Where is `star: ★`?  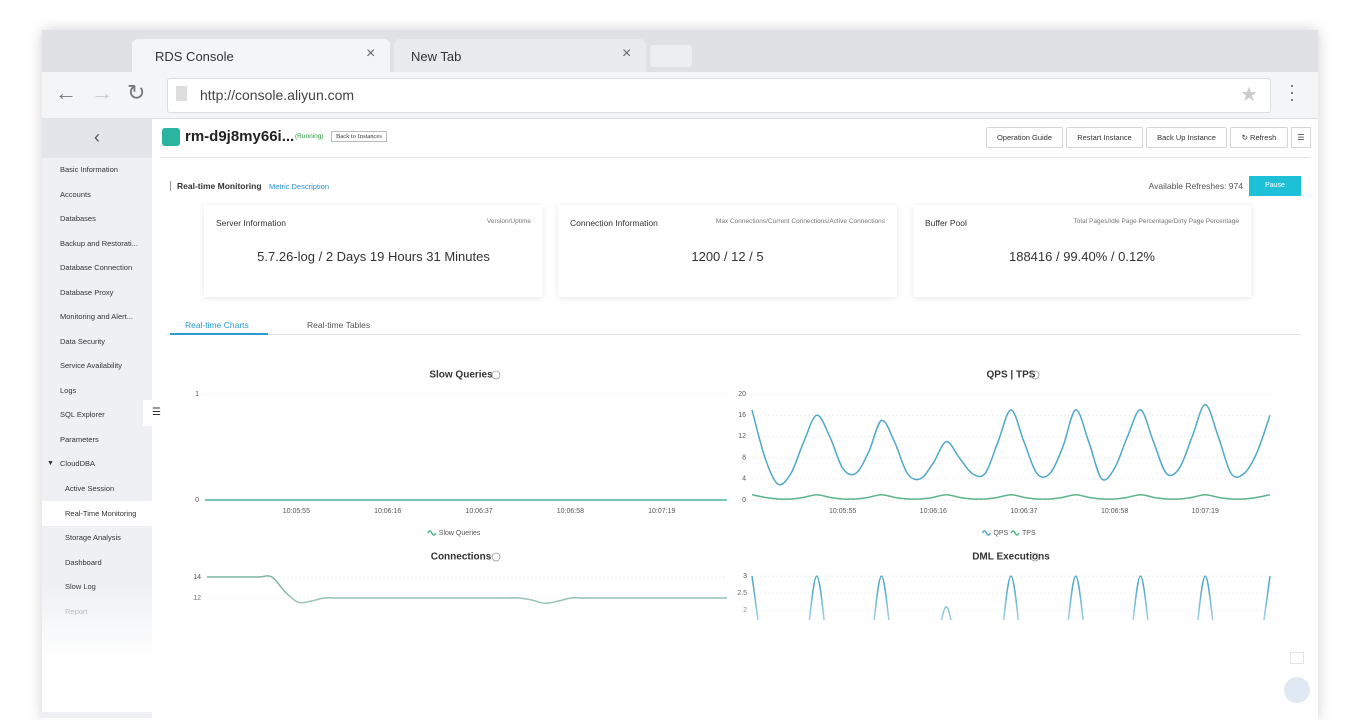
star: ★ is located at coordinates (1249, 95).